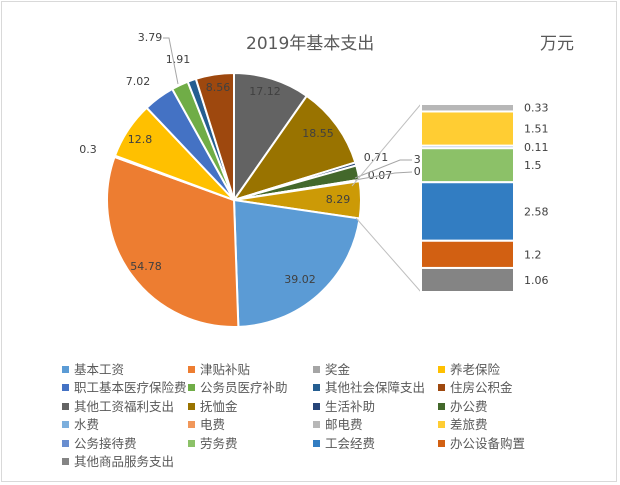 The height and width of the screenshot is (485, 620). I want to click on bar-data-label: 0.33, so click(536, 108).